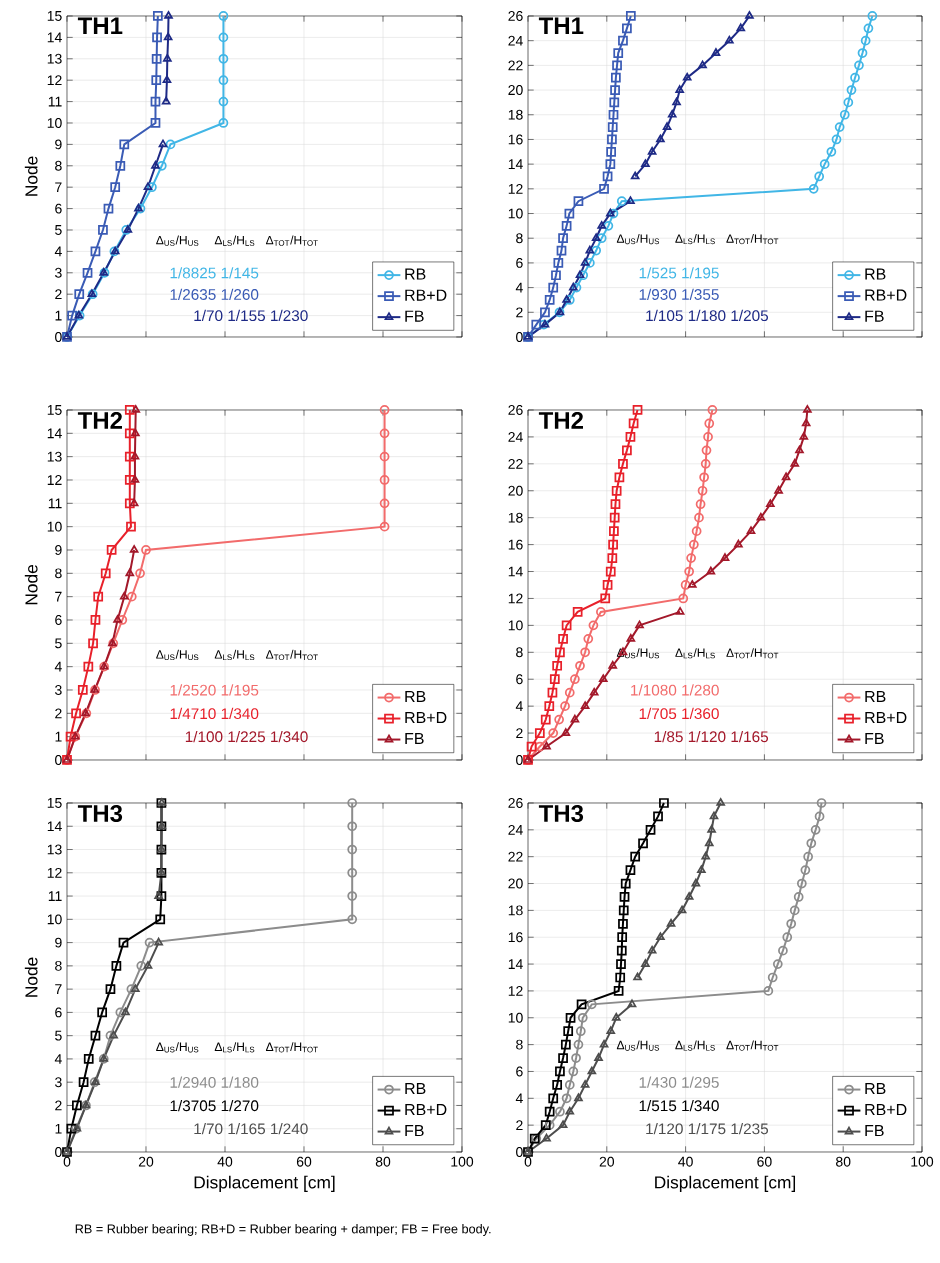  I want to click on annotation: Δ$_{TOT}$/H$_{TOT}$, so click(291, 240).